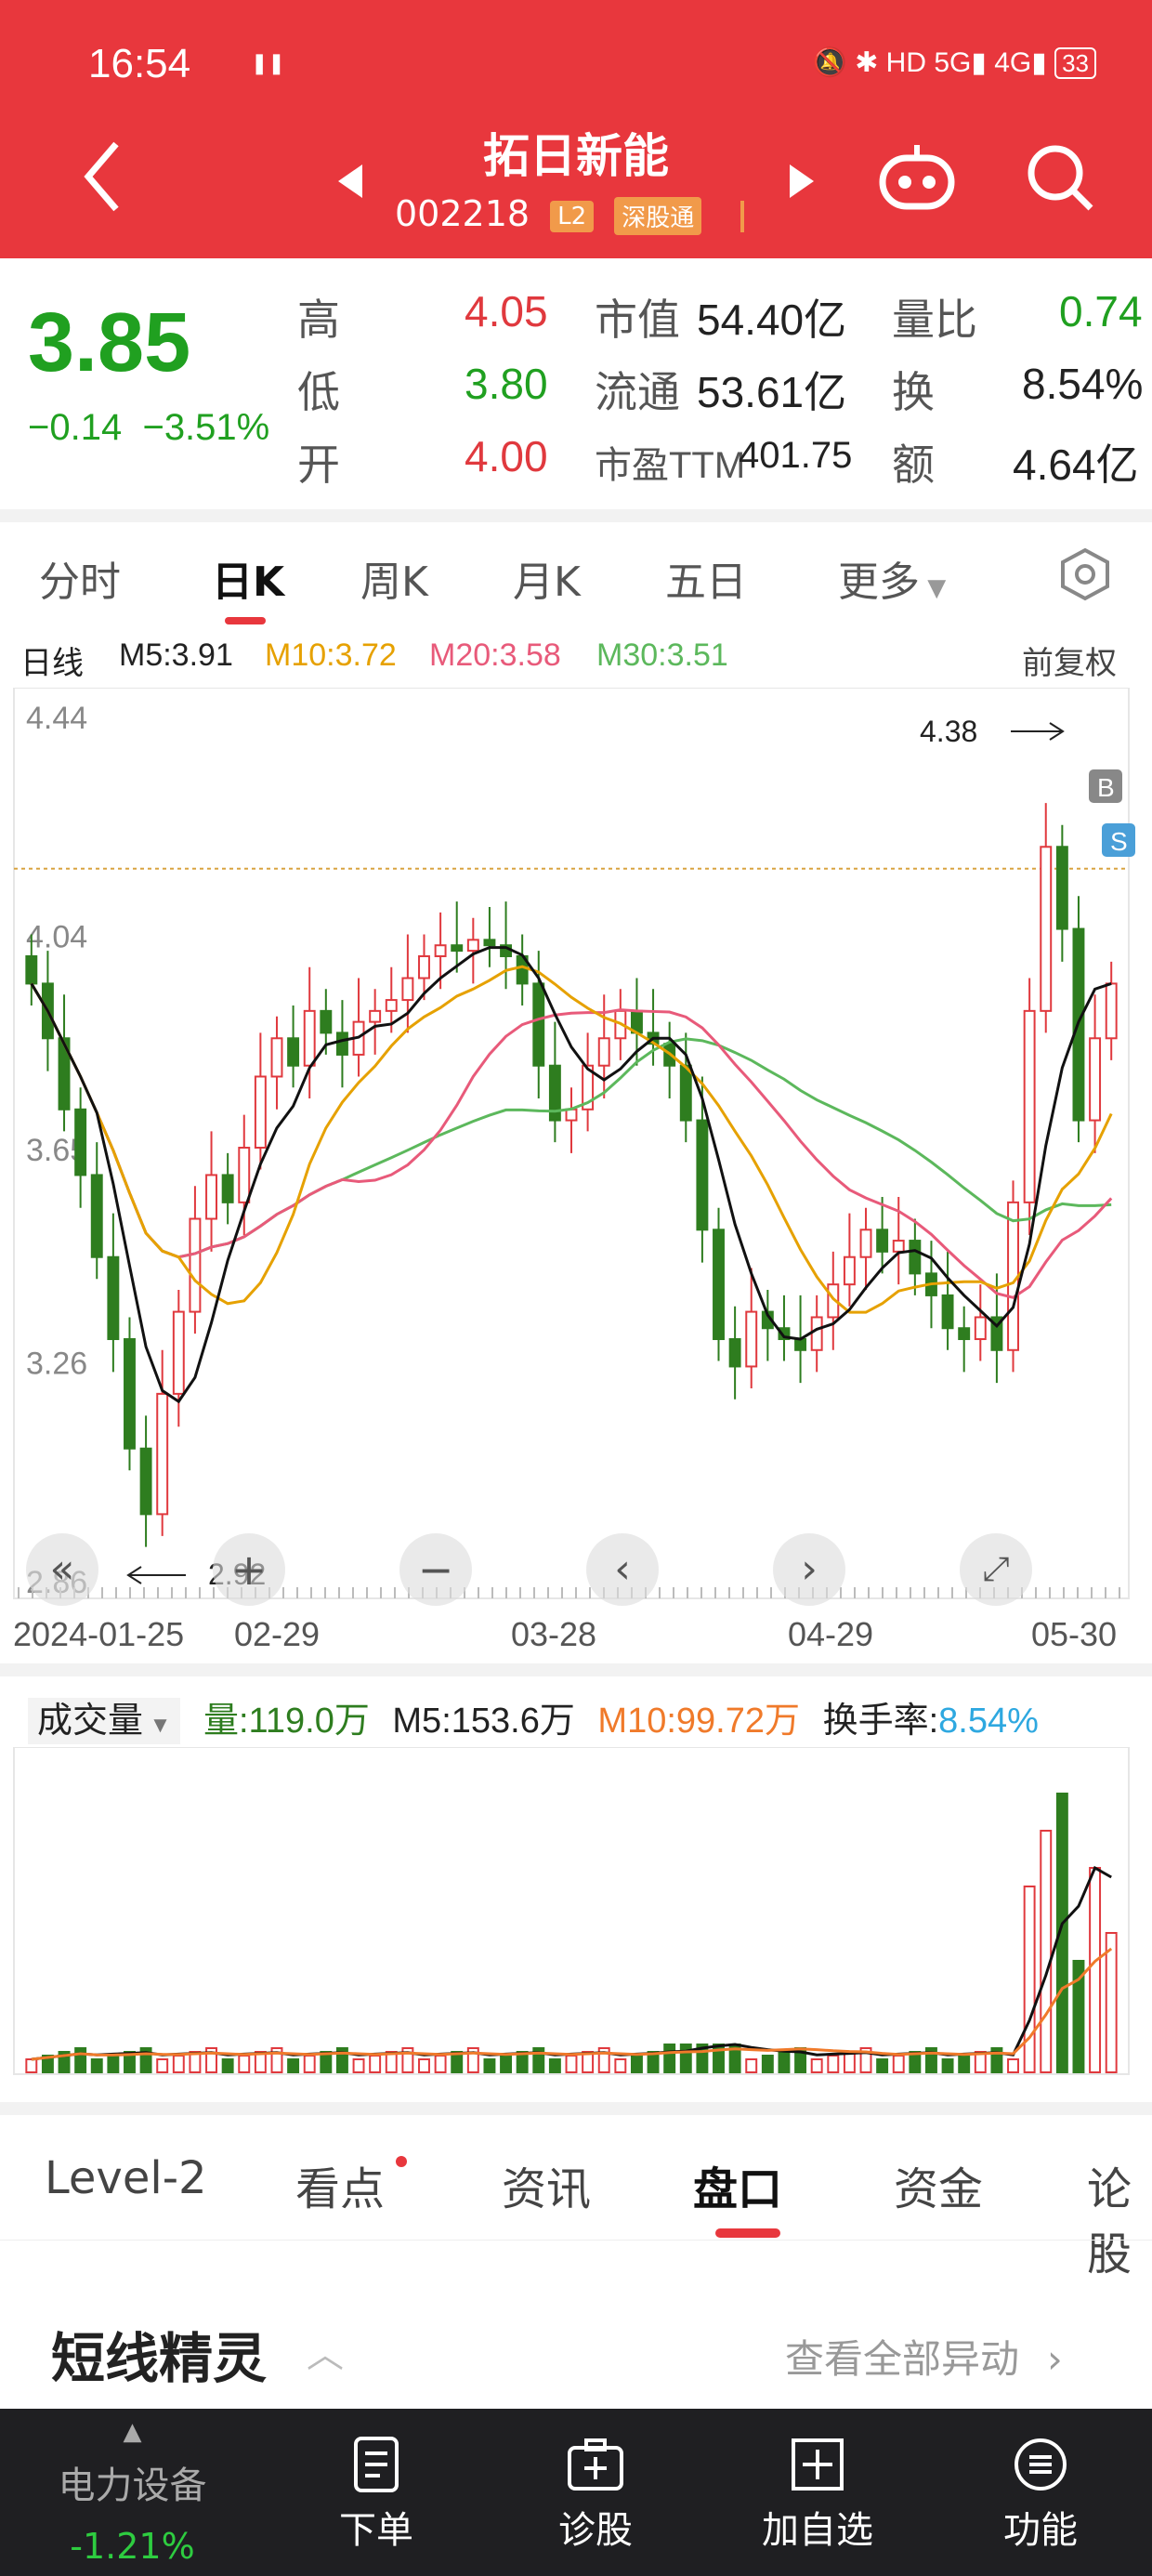 The height and width of the screenshot is (2576, 1152). I want to click on search-icon, so click(1059, 176).